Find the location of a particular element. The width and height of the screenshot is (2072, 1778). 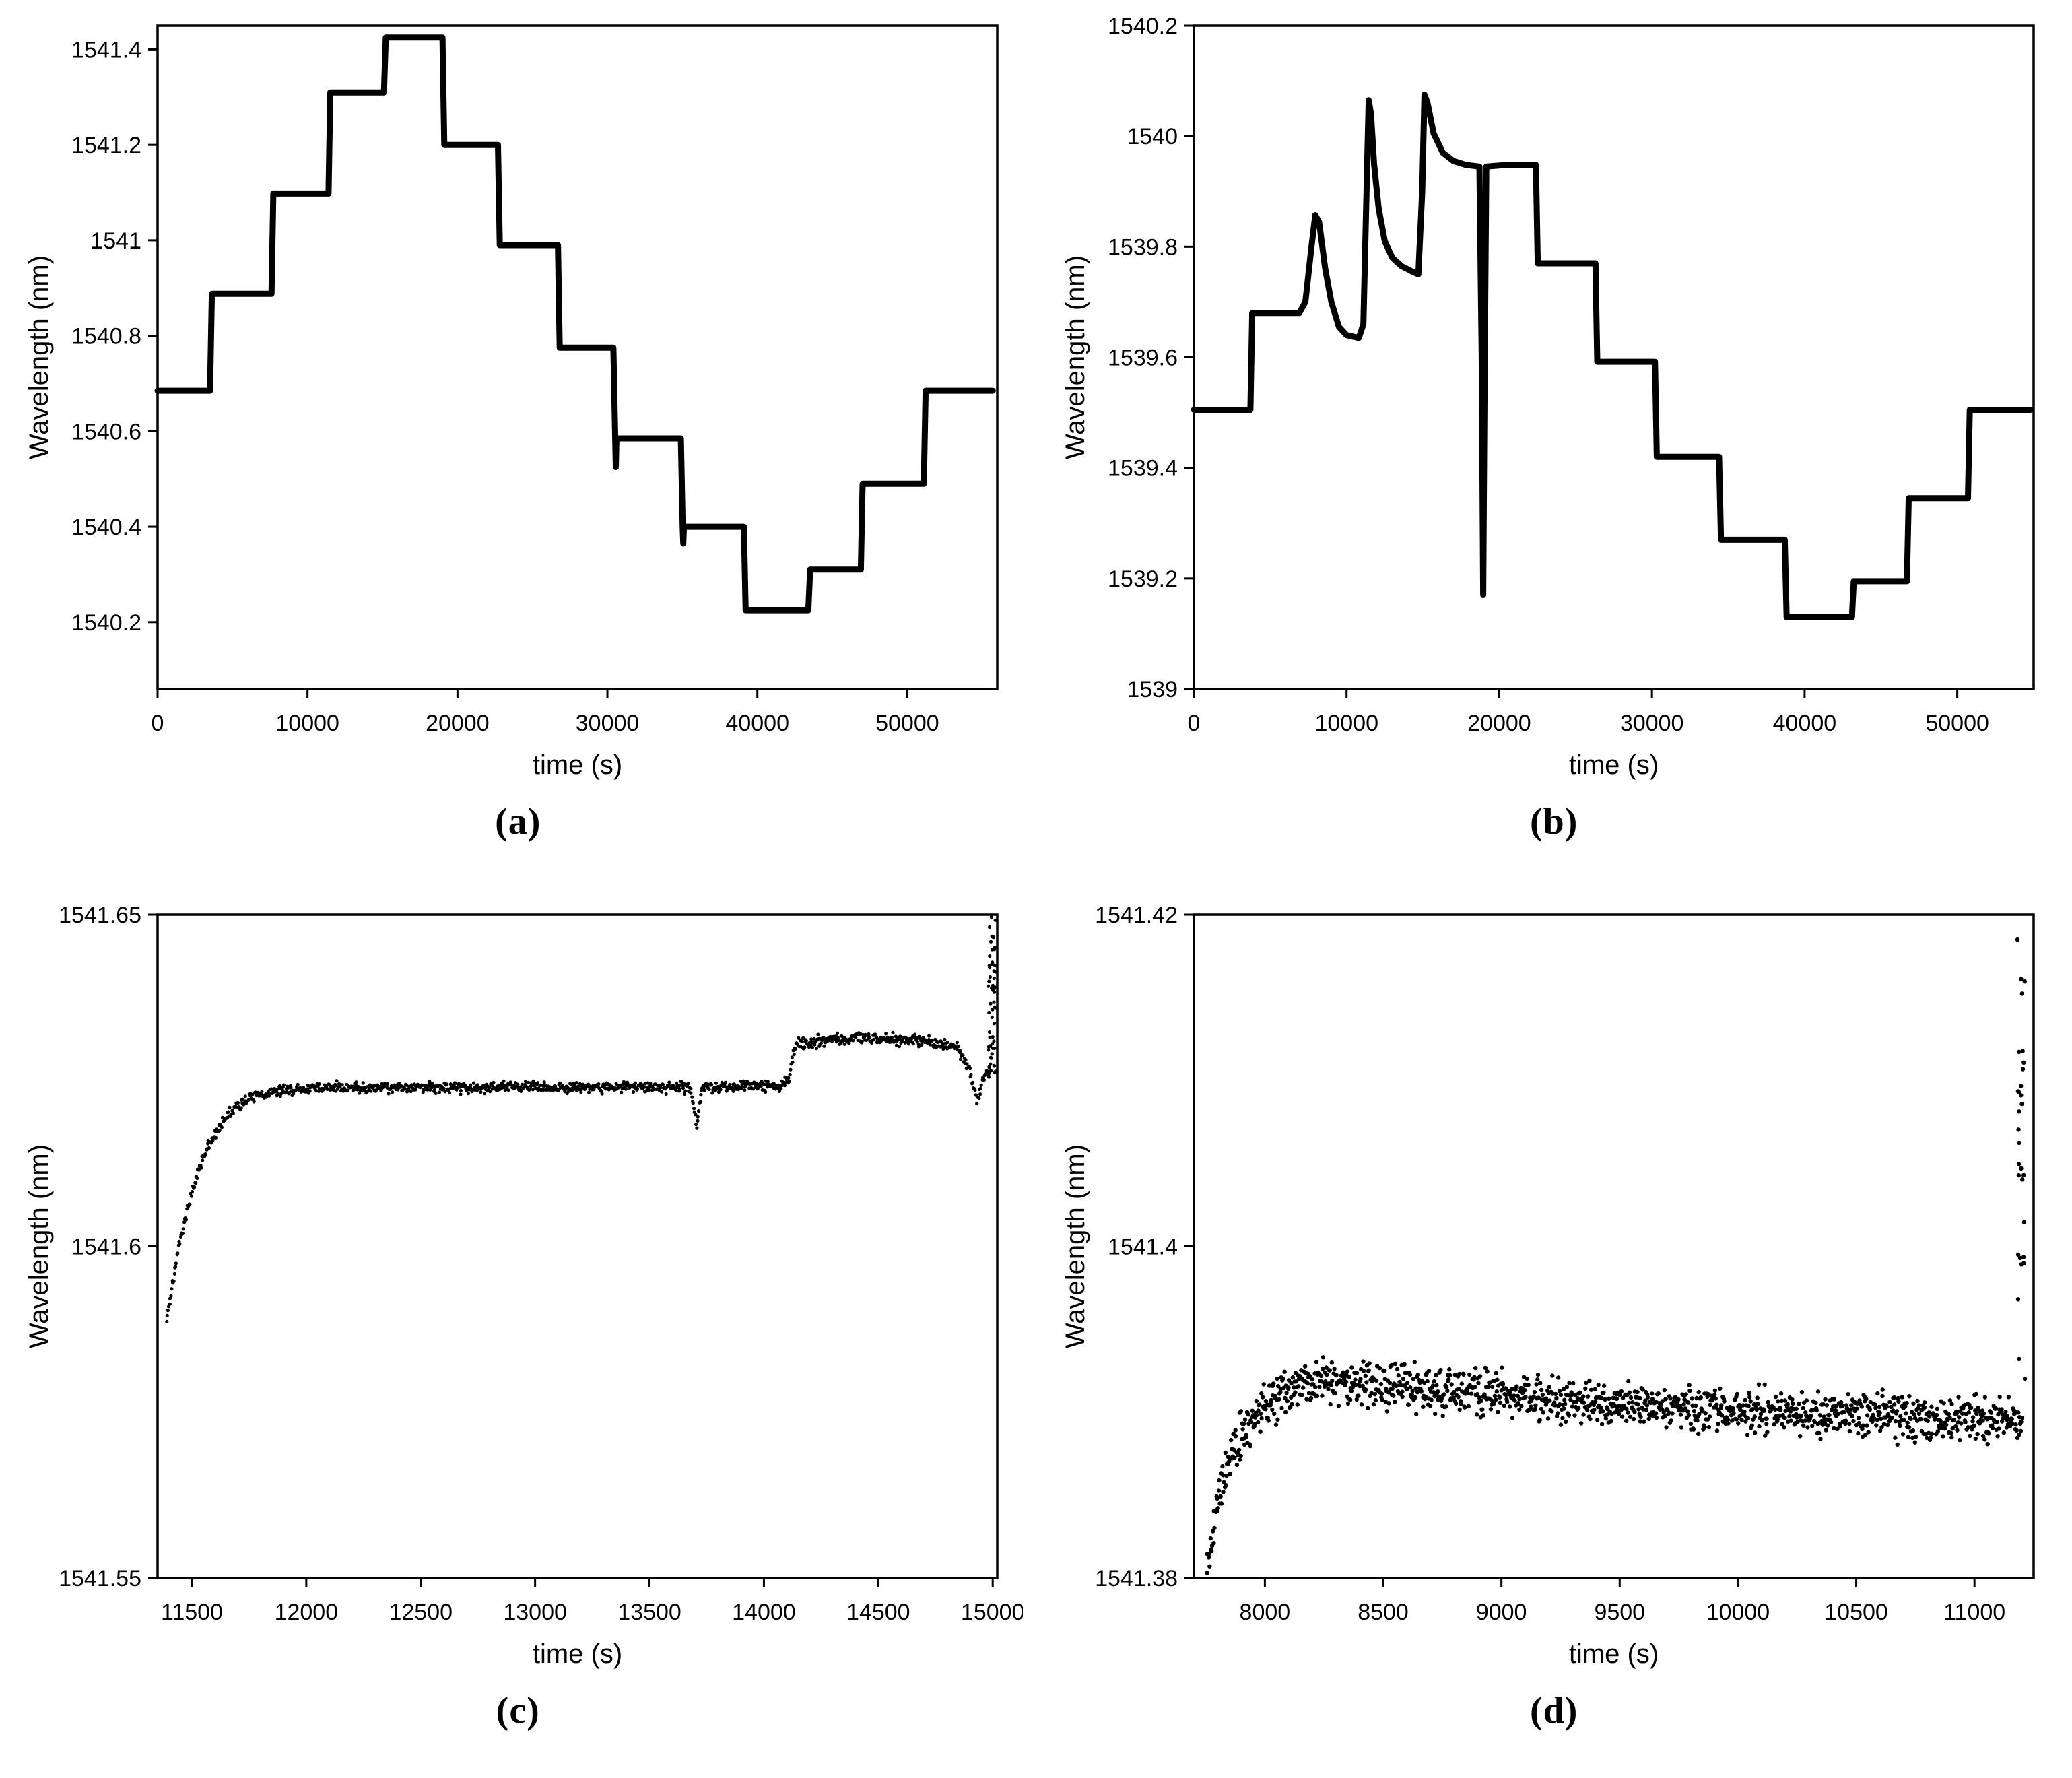

svg-text: 1541.6 is located at coordinates (106, 1247).